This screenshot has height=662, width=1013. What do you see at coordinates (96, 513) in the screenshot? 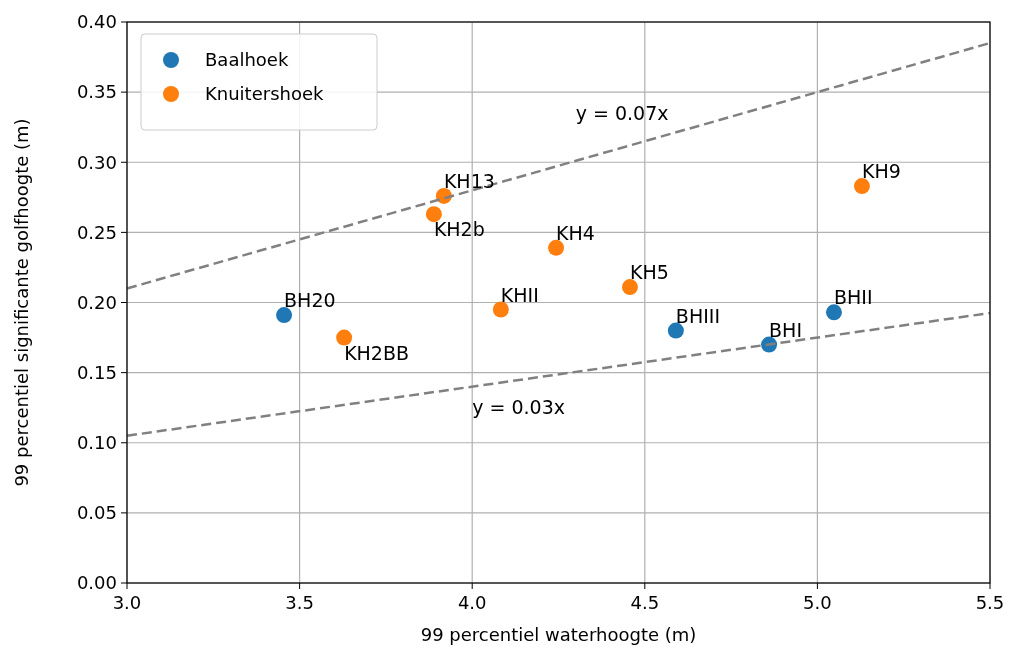
I see `y-tick-label: 0.05` at bounding box center [96, 513].